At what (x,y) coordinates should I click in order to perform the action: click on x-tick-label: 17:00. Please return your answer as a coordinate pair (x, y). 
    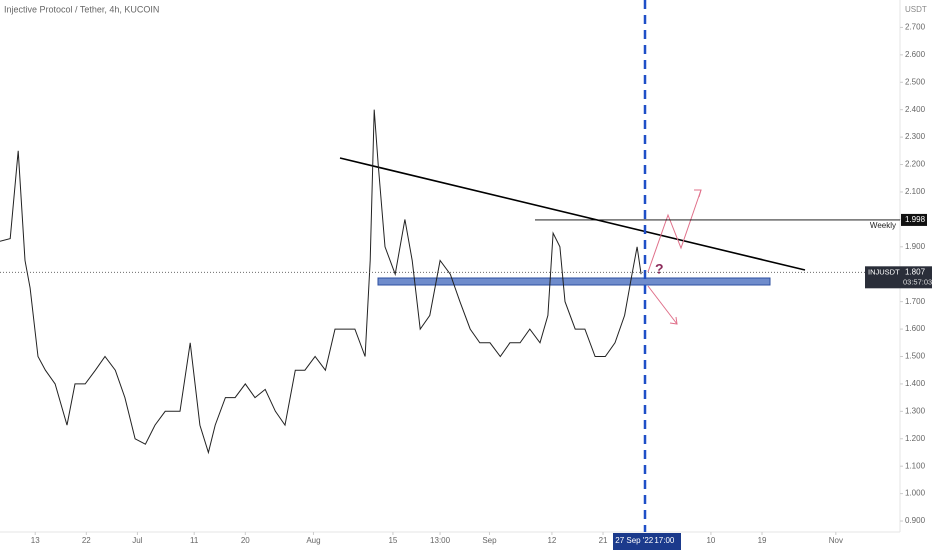
    Looking at the image, I should click on (664, 540).